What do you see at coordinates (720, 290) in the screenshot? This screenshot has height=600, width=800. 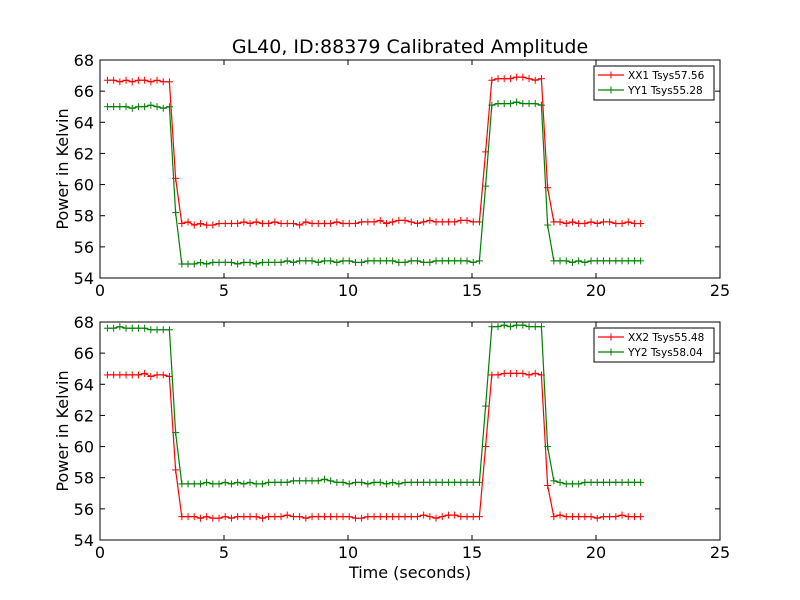 I see `x-tick-label: 25` at bounding box center [720, 290].